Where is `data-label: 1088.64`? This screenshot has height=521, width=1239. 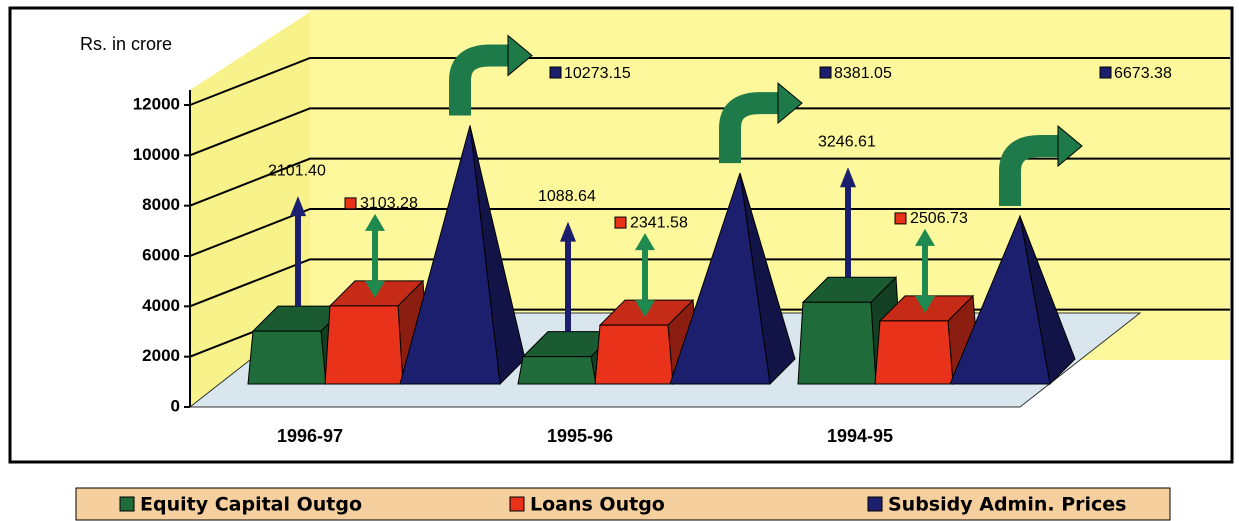 data-label: 1088.64 is located at coordinates (567, 196).